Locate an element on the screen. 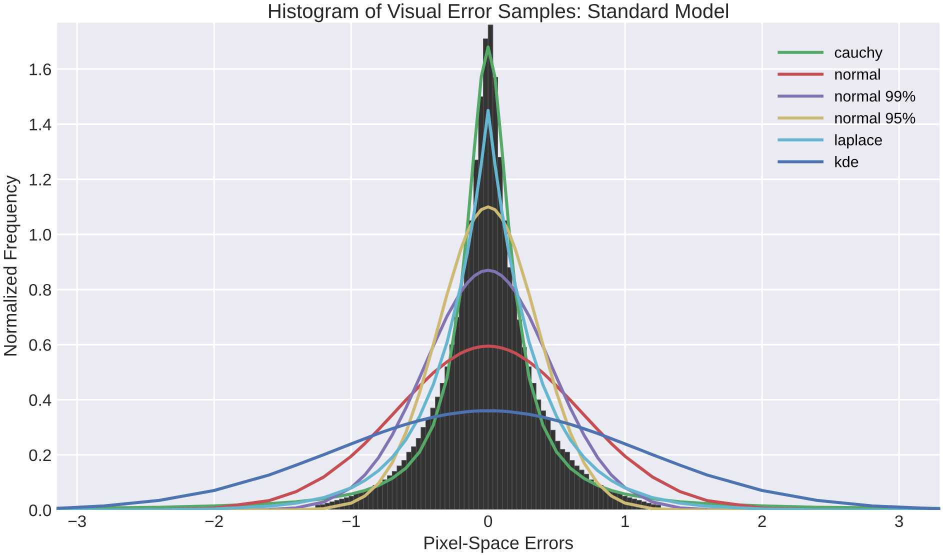 This screenshot has height=555, width=943. legend-label: normal is located at coordinates (857, 74).